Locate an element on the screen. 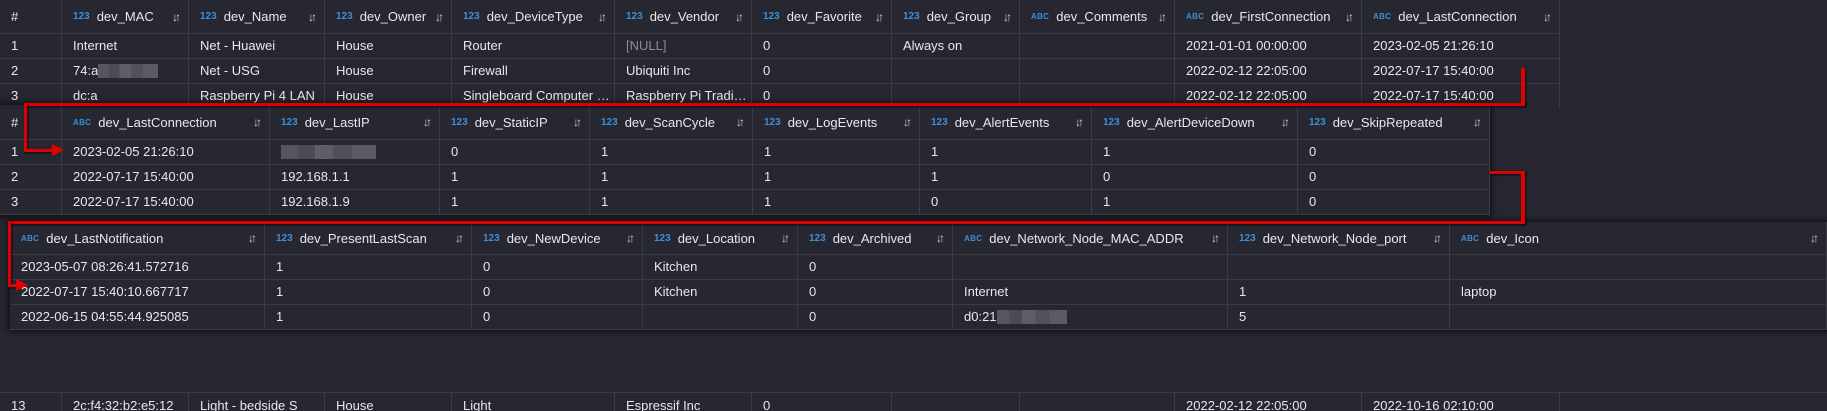 The image size is (1827, 411). cell-name: Raspberry Pi 4 LAN is located at coordinates (257, 95).